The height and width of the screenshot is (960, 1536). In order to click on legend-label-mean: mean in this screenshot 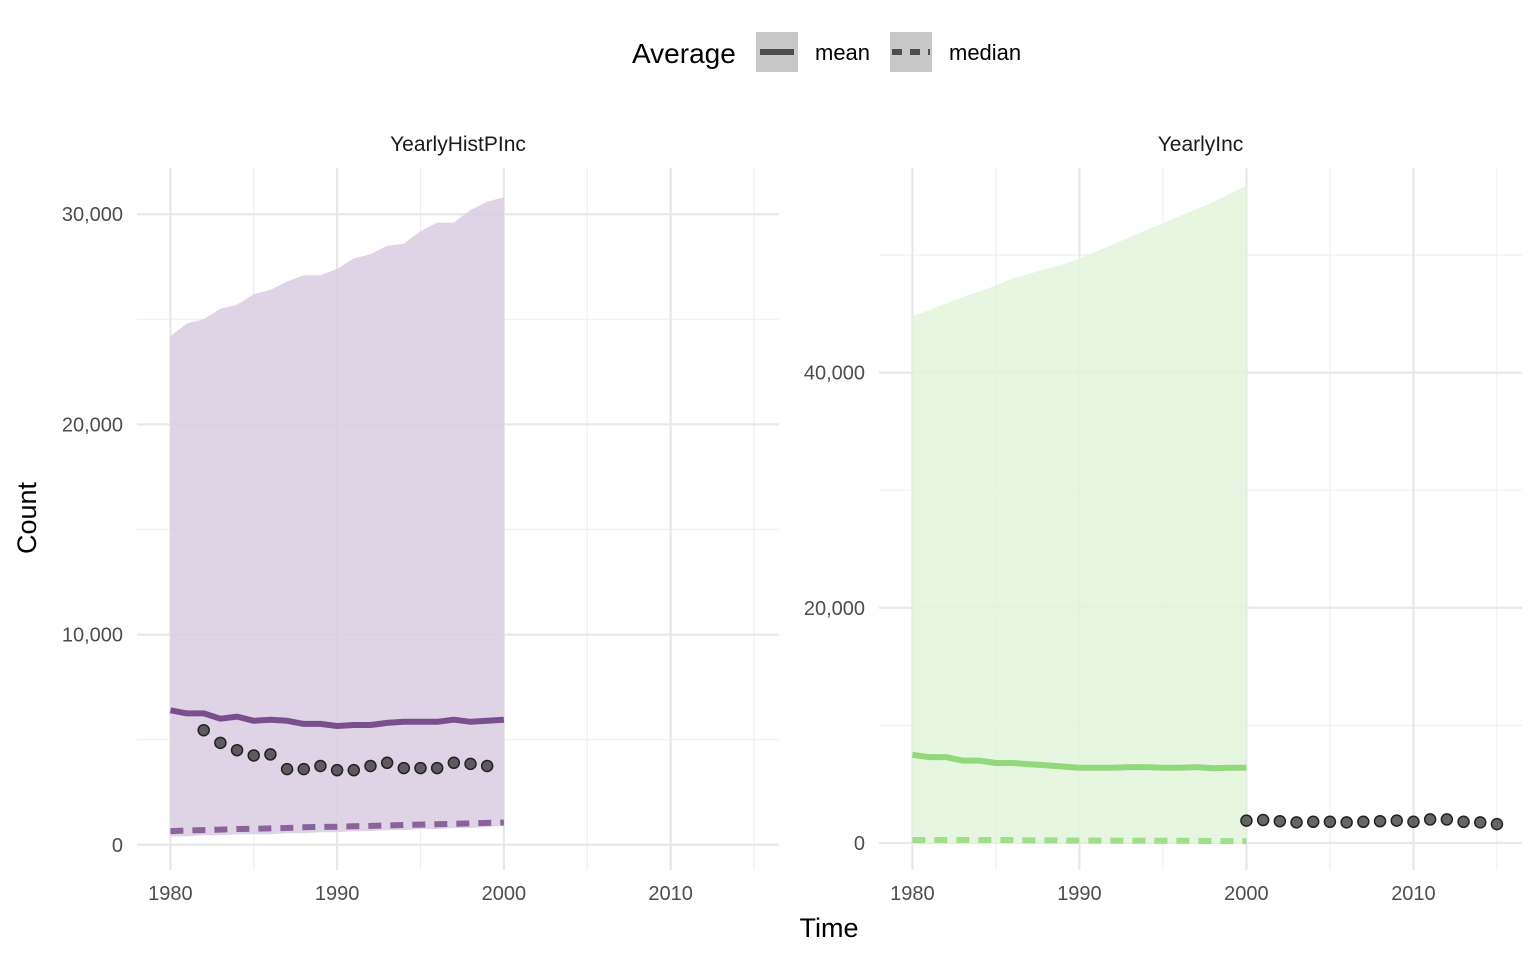, I will do `click(842, 52)`.